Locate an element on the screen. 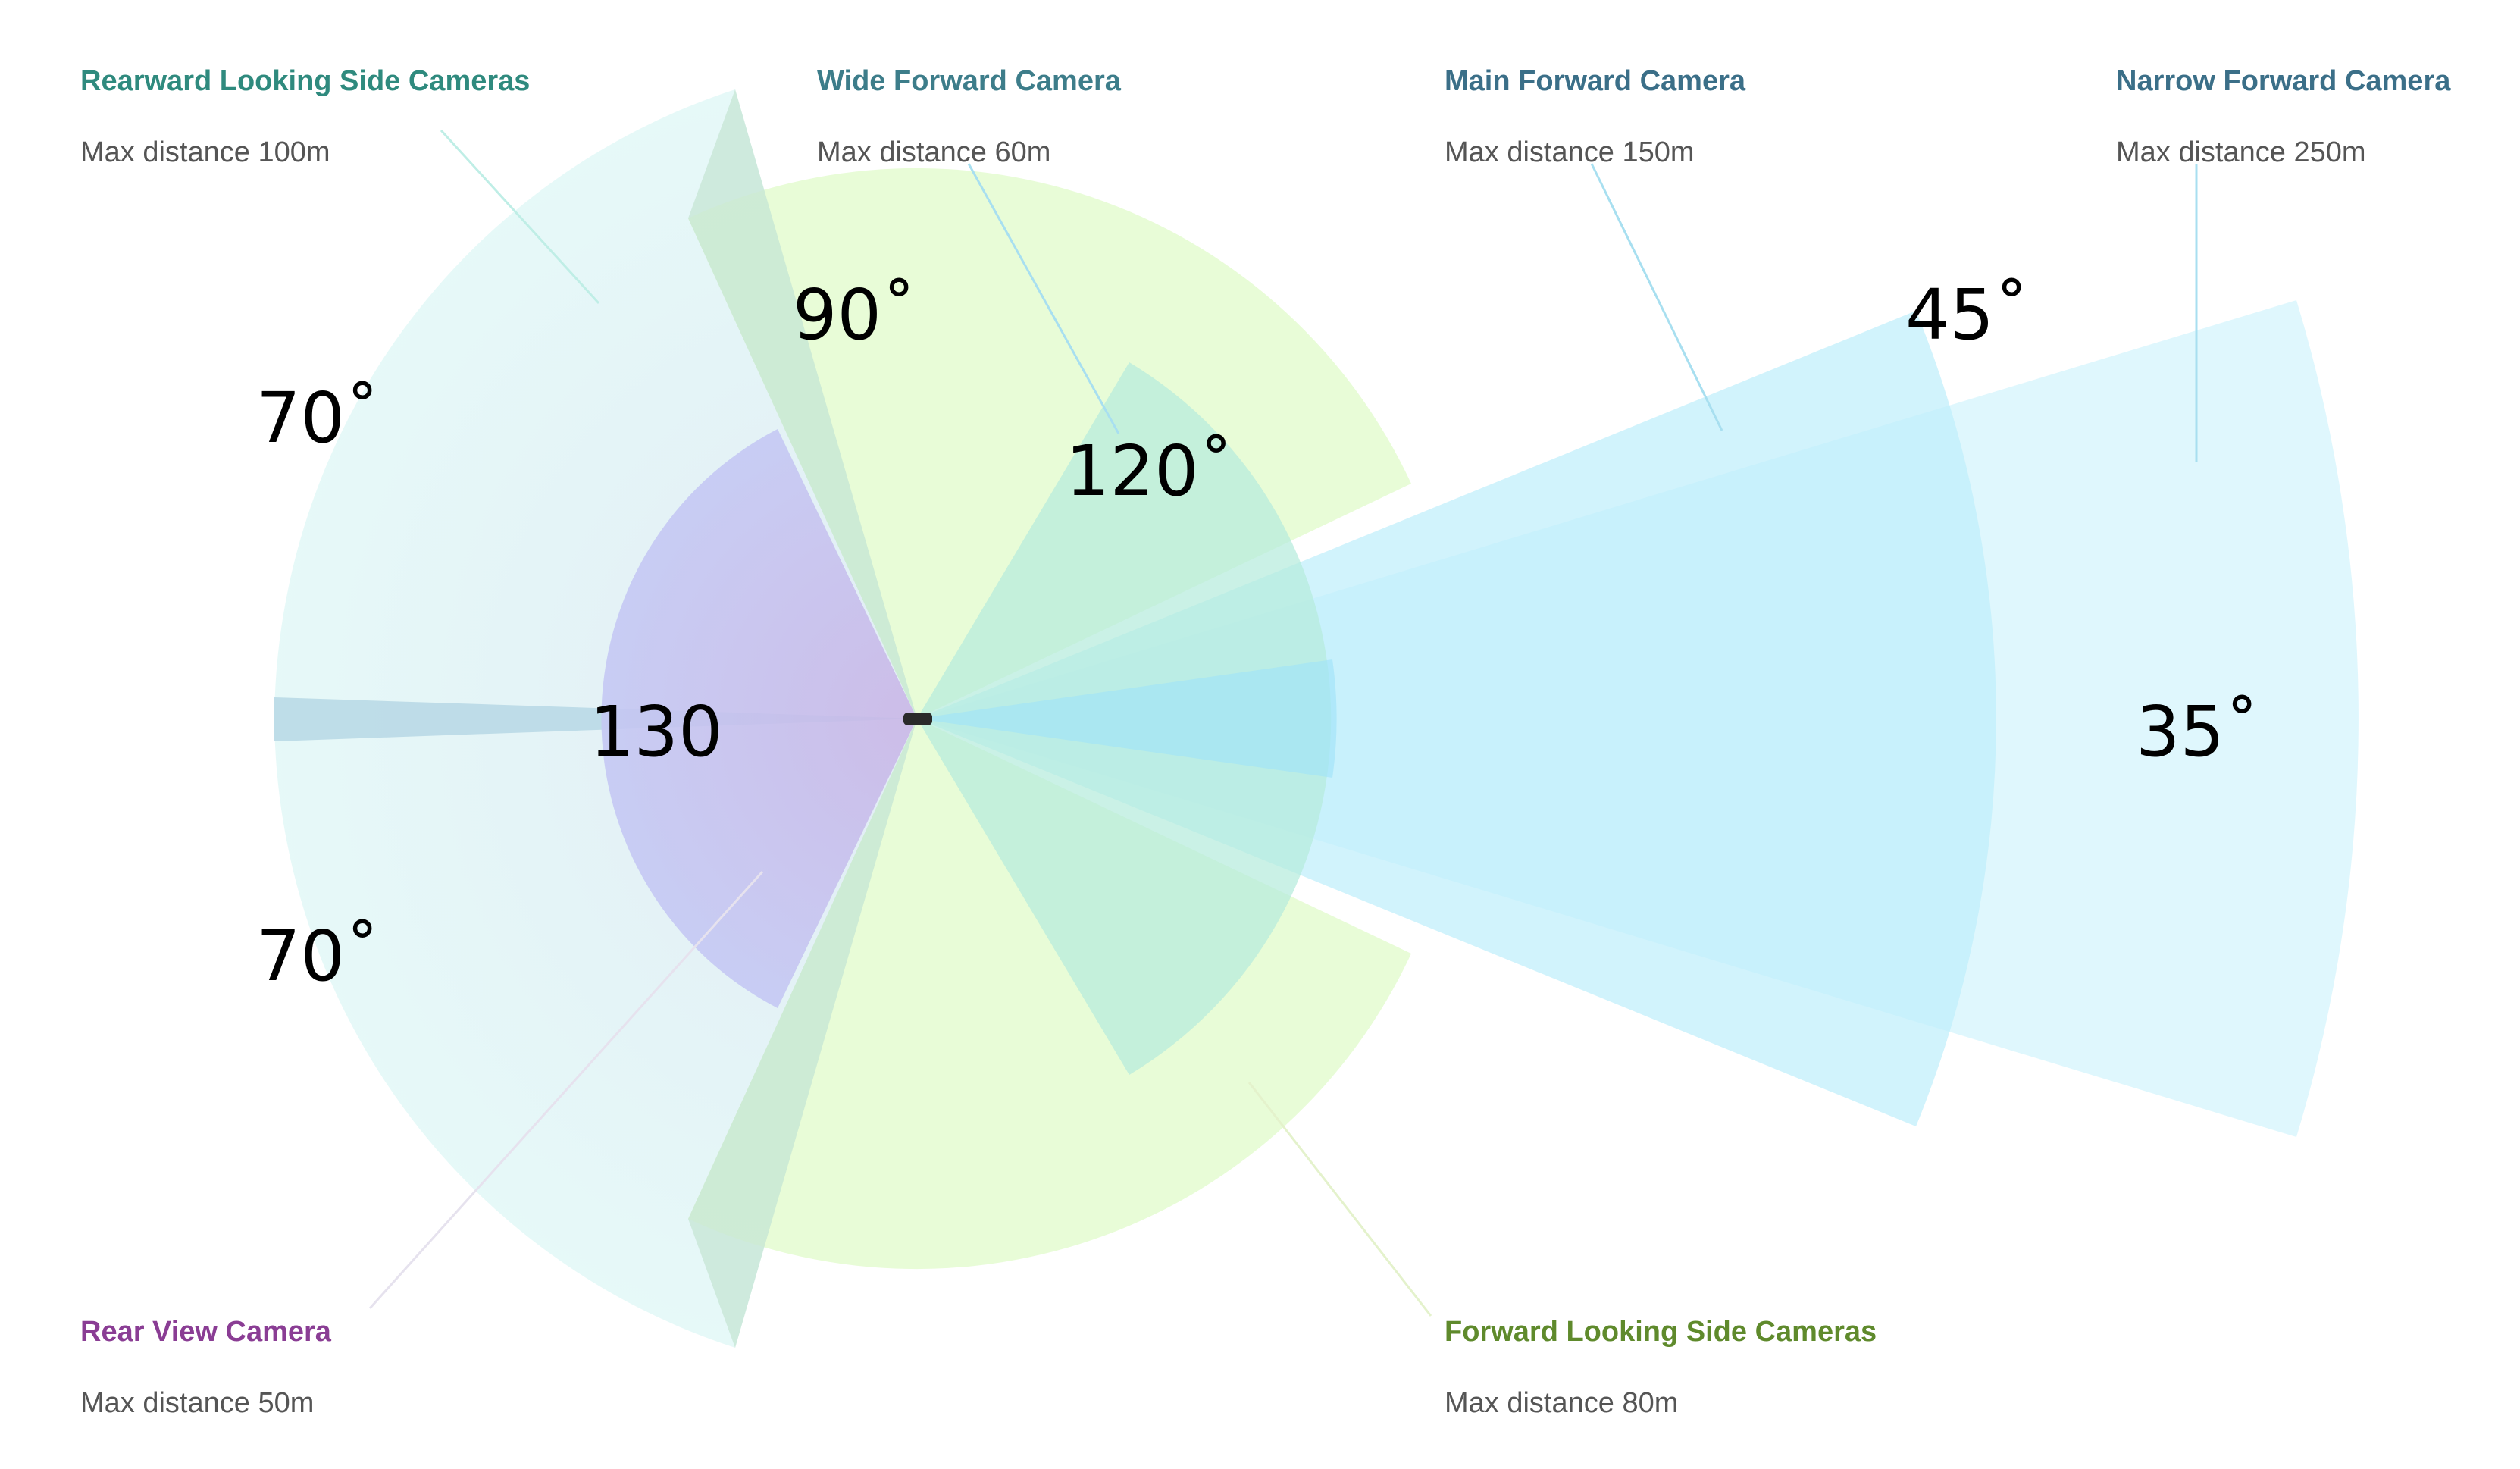 The height and width of the screenshot is (1469, 2520). angle-label-rear-view: 130 is located at coordinates (656, 731).